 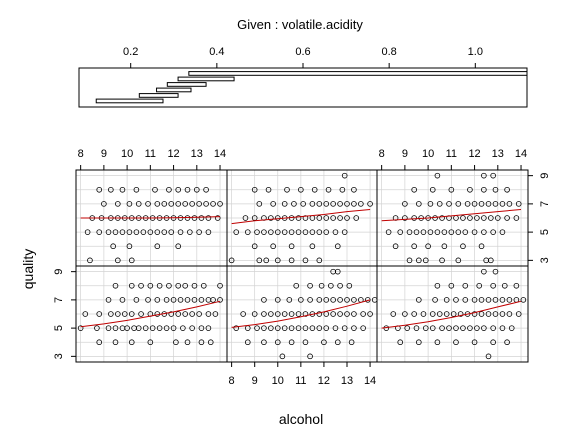 I want to click on given-axis-tick-label: 1.0, so click(x=475, y=52).